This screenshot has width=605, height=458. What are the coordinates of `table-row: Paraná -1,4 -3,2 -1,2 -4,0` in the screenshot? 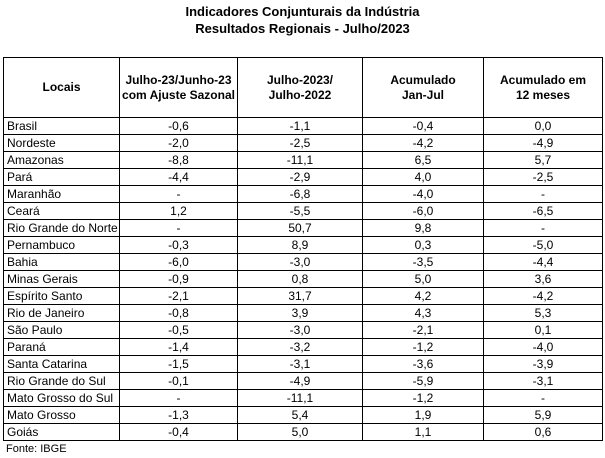 It's located at (303, 347).